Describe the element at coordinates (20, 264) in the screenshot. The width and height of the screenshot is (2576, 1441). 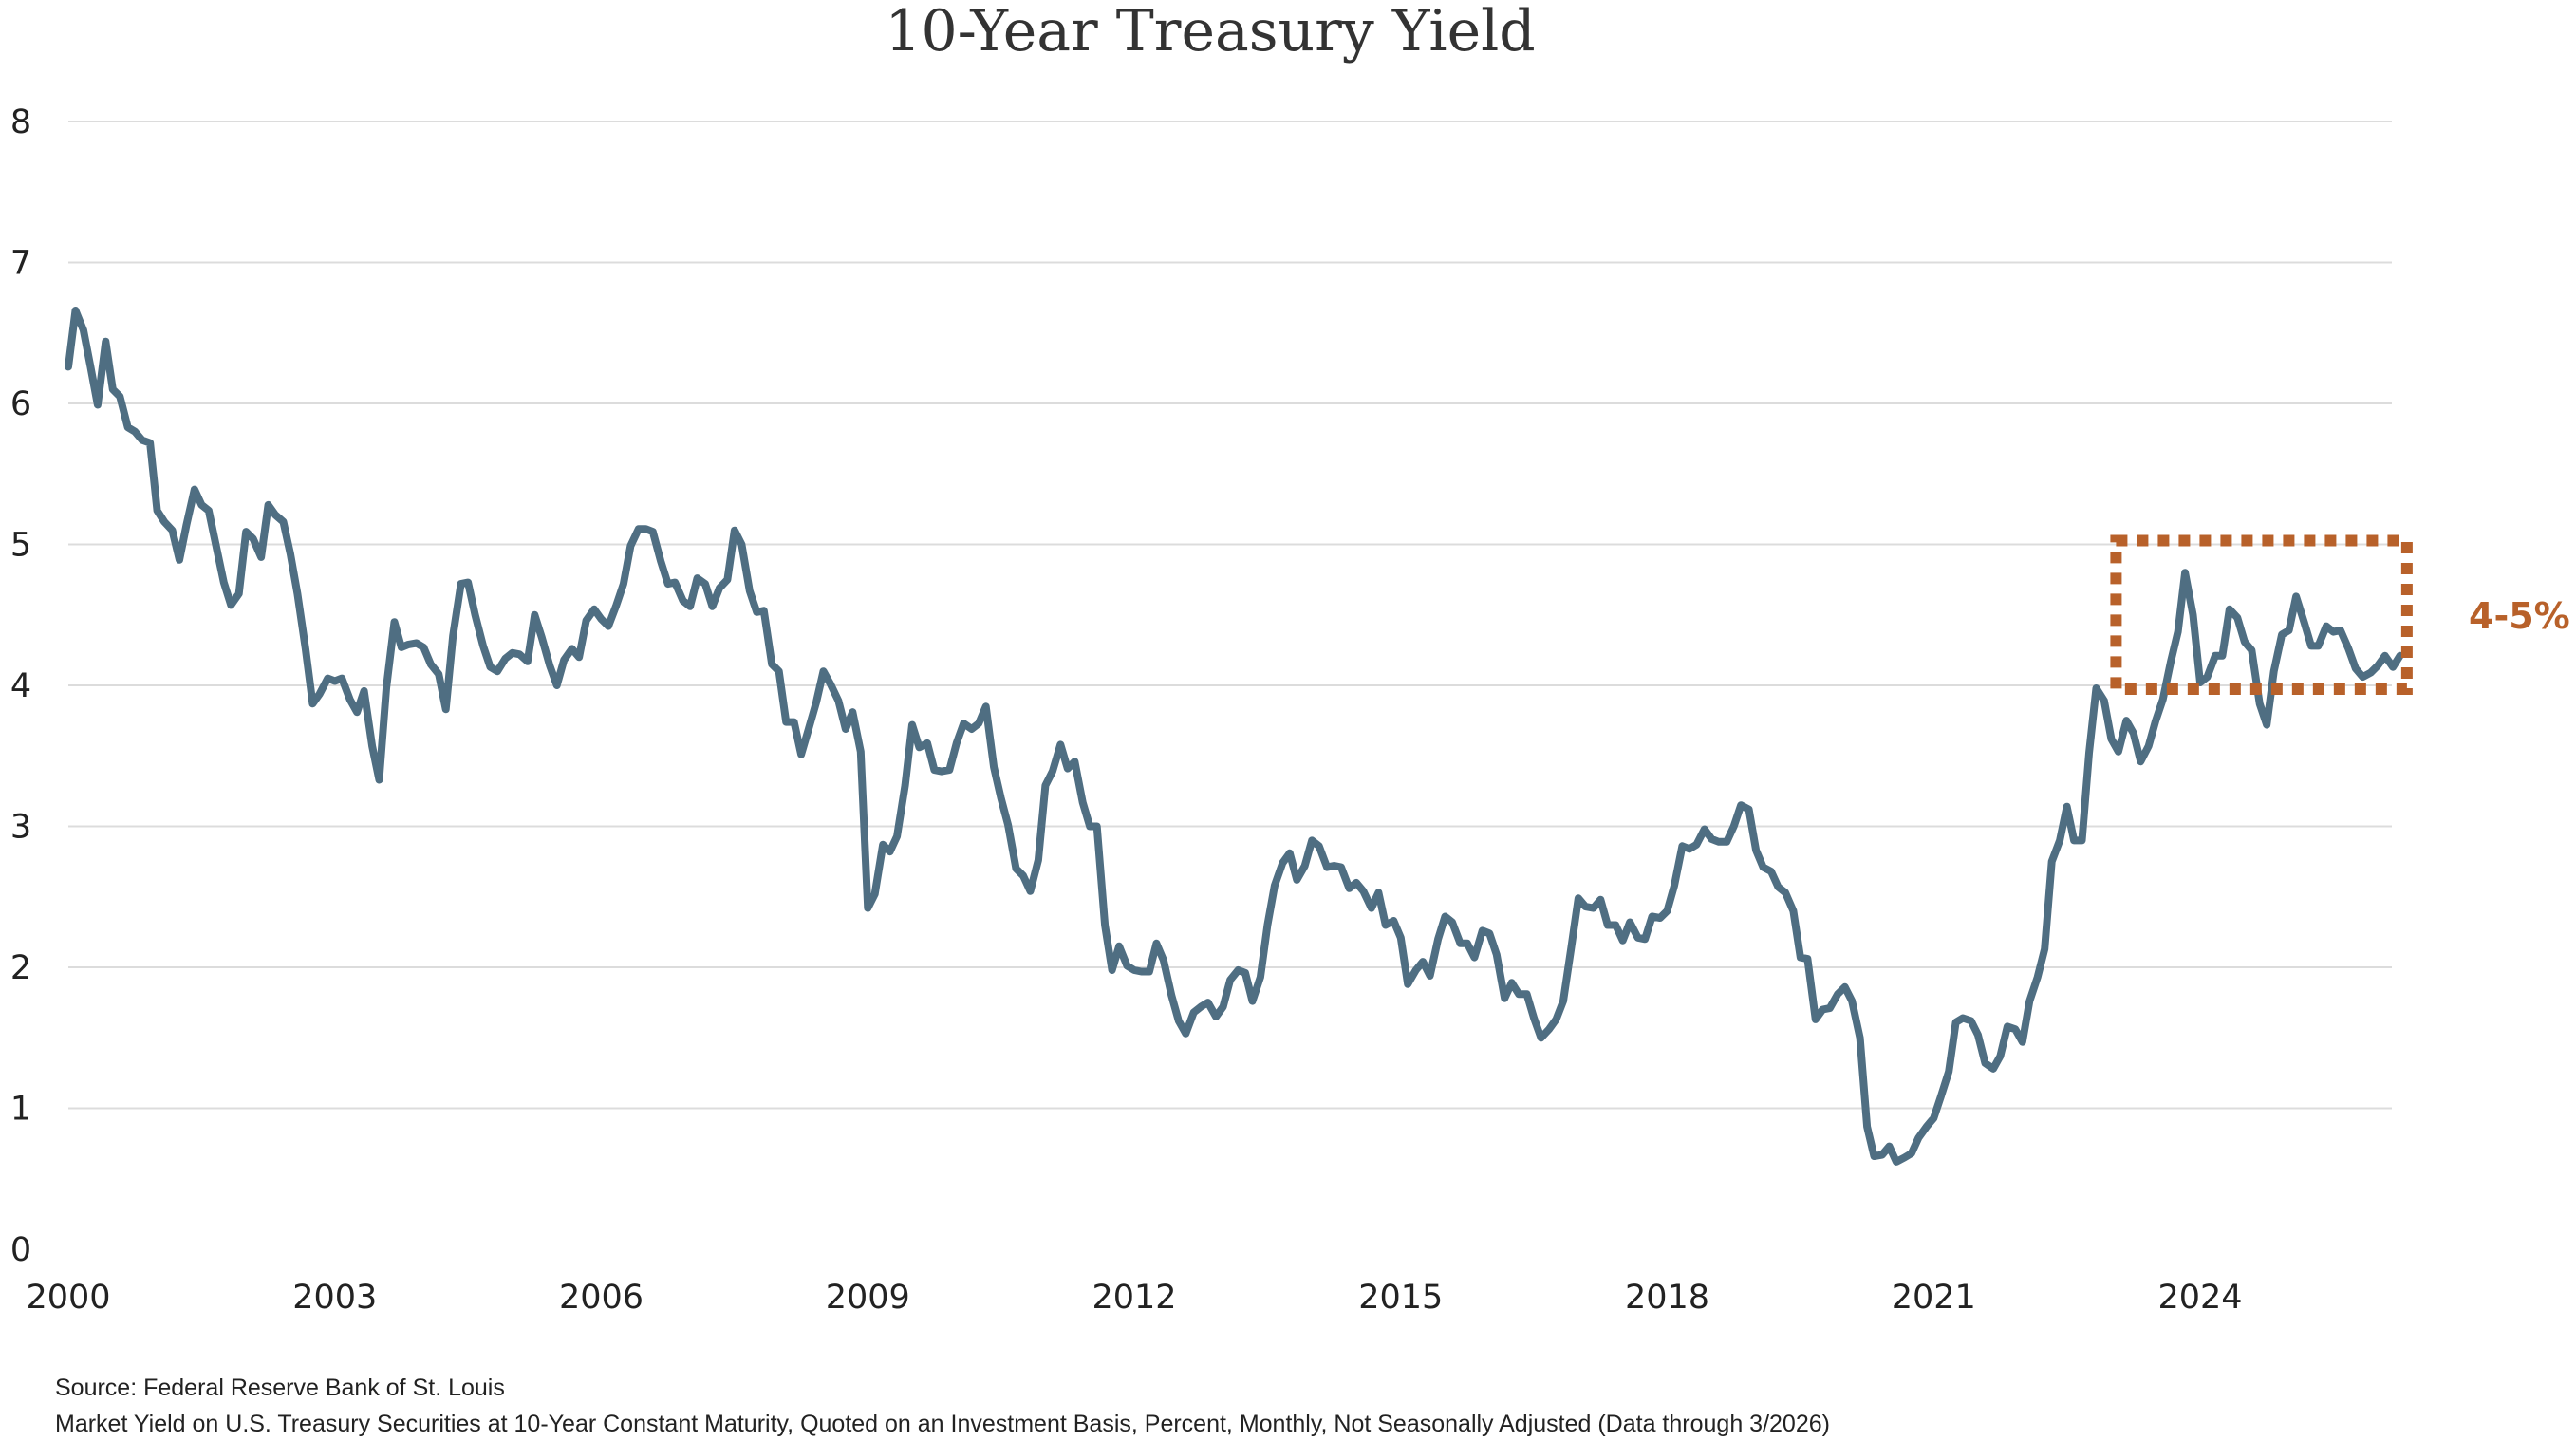
I see `y-tick-label: 7` at that location.